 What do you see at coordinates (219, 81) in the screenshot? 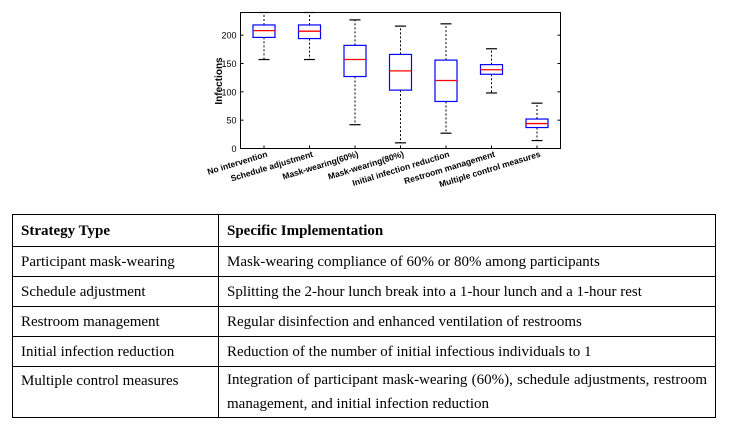
I see `y-axis-label: Infections` at bounding box center [219, 81].